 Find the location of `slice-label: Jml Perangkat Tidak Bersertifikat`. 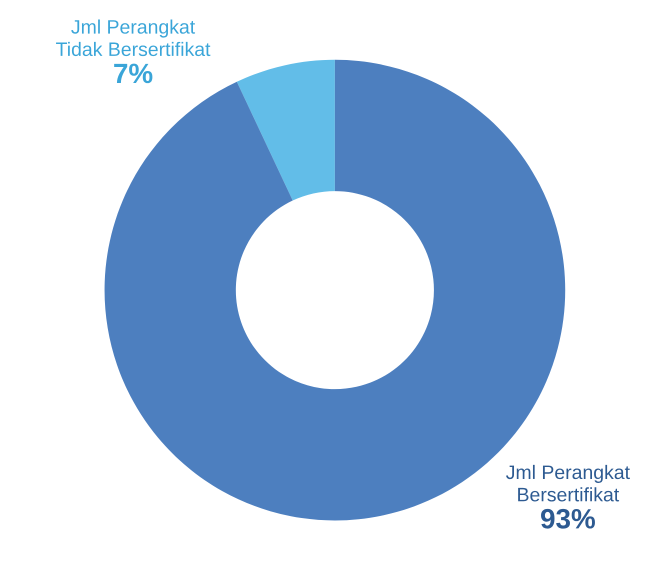

slice-label: Jml Perangkat Tidak Bersertifikat is located at coordinates (133, 37).